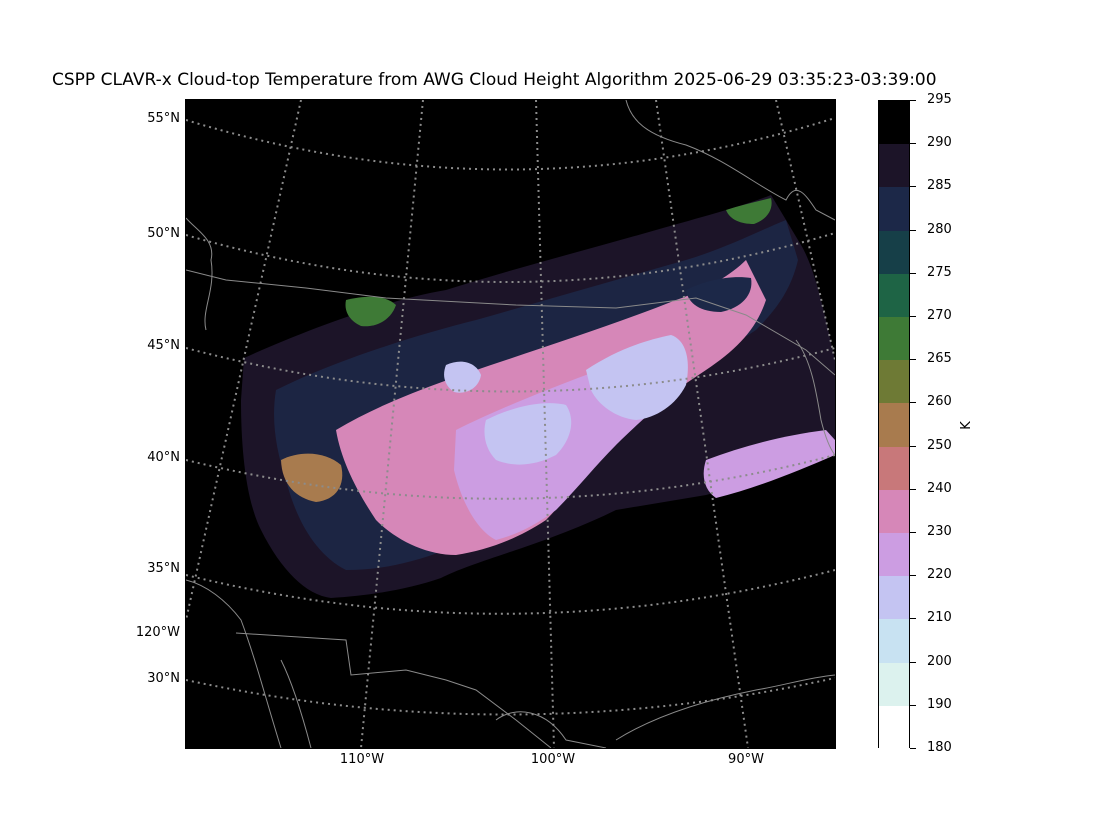  Describe the element at coordinates (939, 661) in the screenshot. I see `colorbar-tick-label: 200` at that location.